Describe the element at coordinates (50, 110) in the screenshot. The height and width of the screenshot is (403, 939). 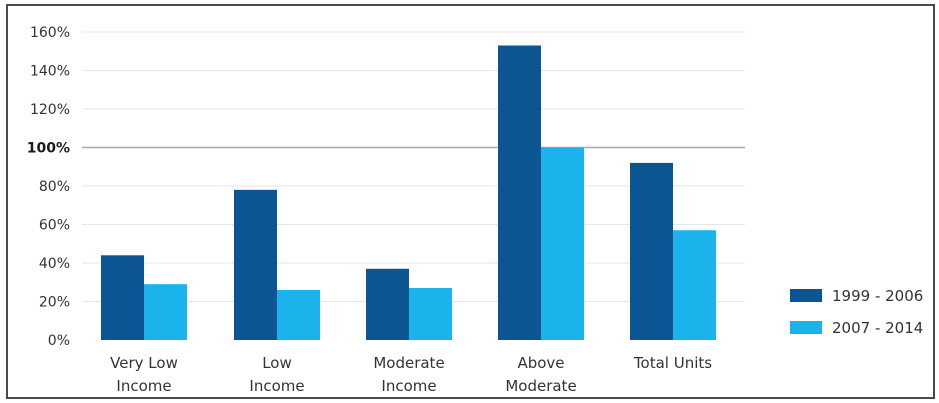
I see `y-tick-label: 120%` at that location.